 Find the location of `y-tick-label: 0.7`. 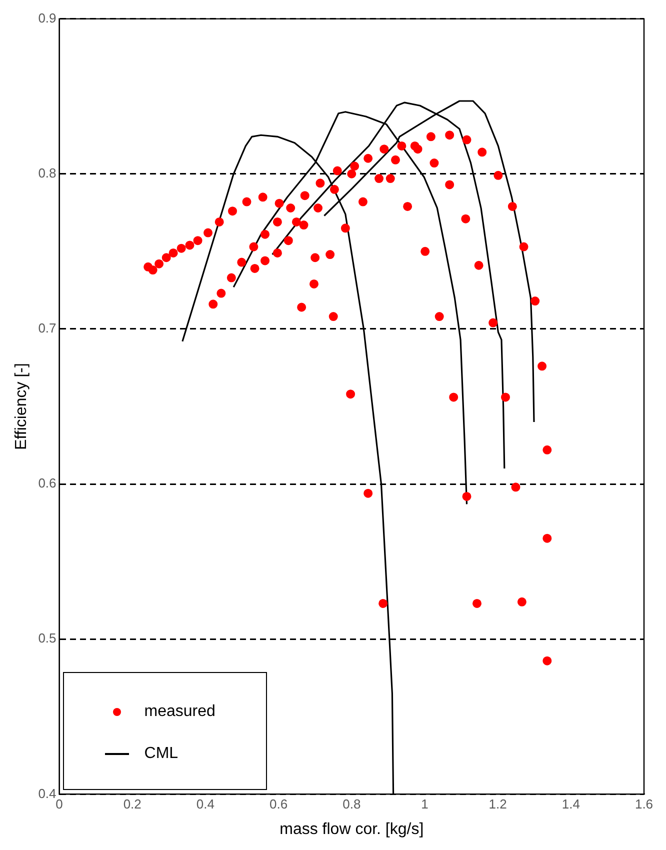

y-tick-label: 0.7 is located at coordinates (47, 328).